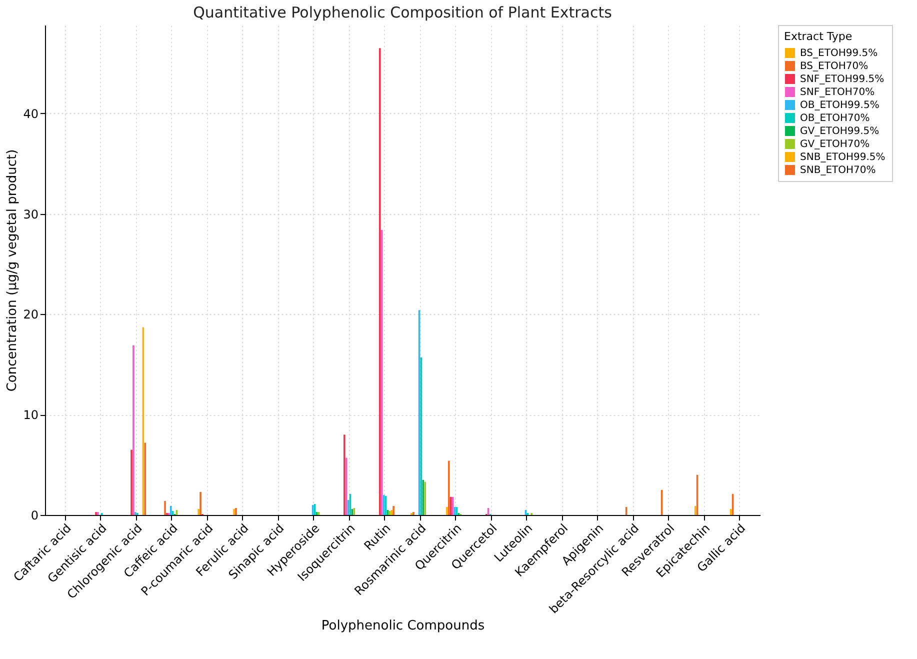 This screenshot has height=659, width=917. Describe the element at coordinates (818, 36) in the screenshot. I see `legend-title: Extract Type` at that location.